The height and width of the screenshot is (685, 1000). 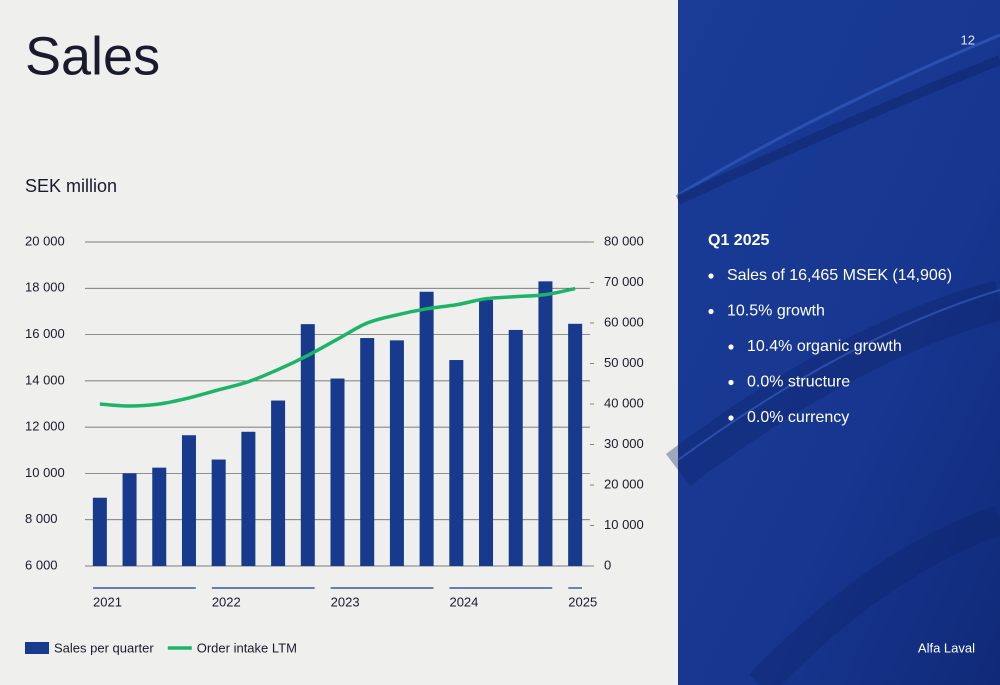 I want to click on bullet-text: Sales of 16,465 MSEK (14,906), so click(x=839, y=275).